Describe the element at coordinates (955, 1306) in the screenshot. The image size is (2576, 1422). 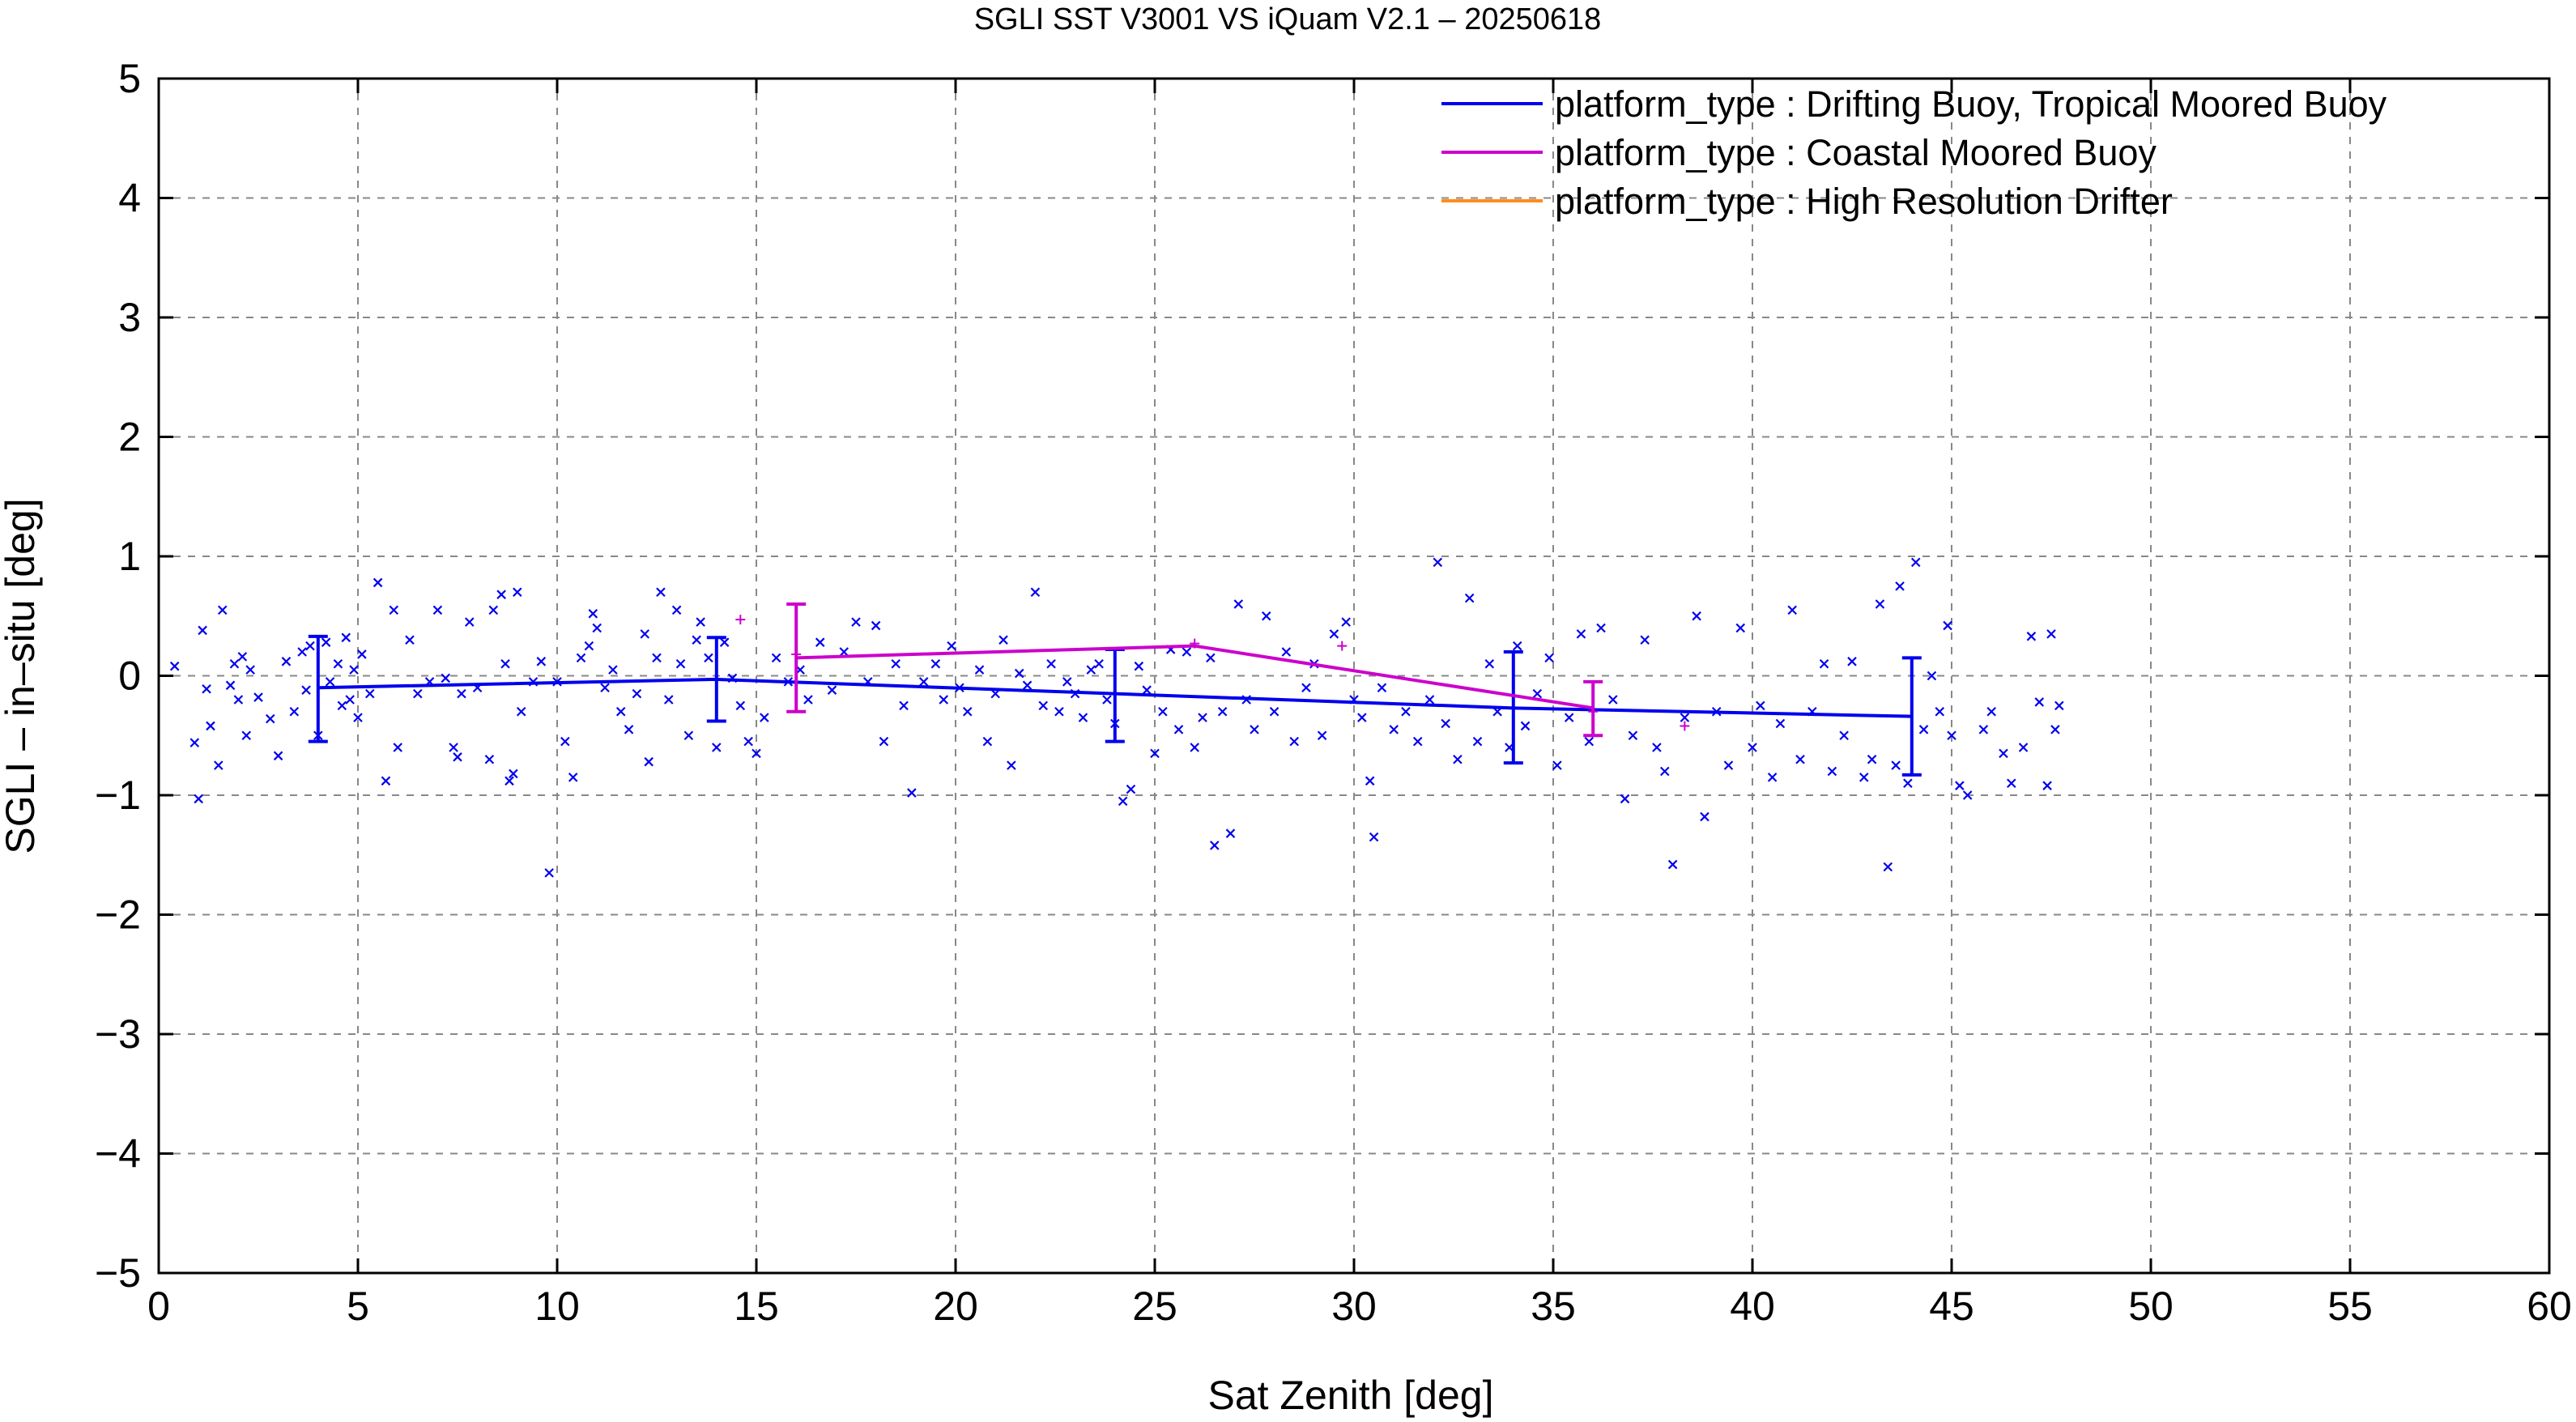
I see `x-tick-label: 20` at that location.